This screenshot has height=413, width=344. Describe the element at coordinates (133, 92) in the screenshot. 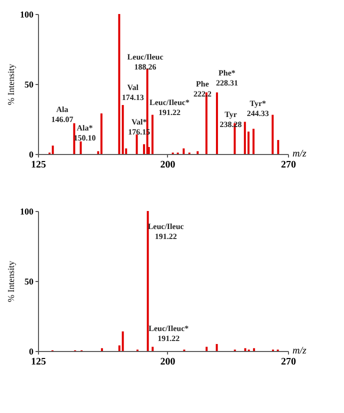

I see `annotation: Val 174.13` at that location.